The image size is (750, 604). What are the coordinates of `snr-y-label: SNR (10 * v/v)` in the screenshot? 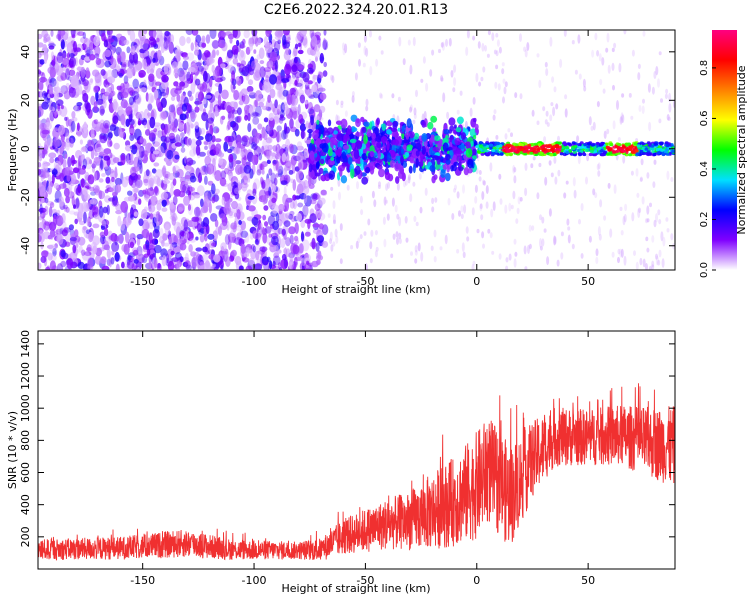 It's located at (12, 450).